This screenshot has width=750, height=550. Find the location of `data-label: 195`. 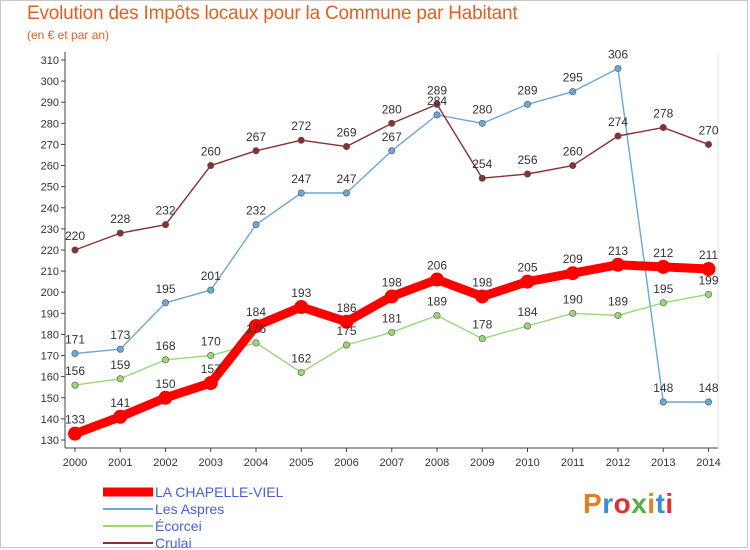

data-label: 195 is located at coordinates (663, 289).